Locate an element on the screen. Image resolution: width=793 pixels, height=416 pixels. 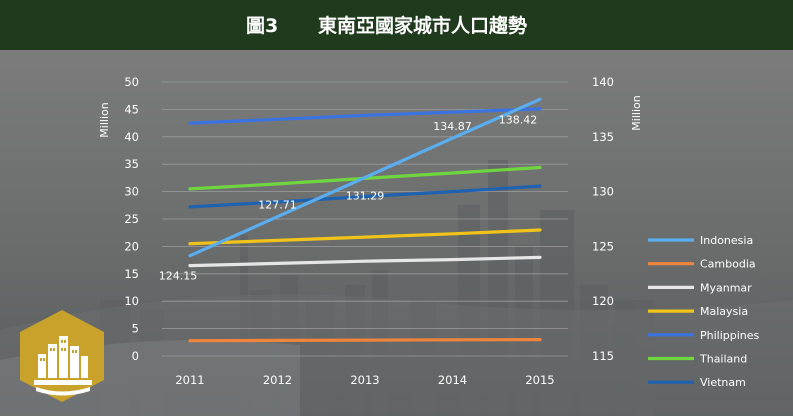
x-tick-label: 2014 is located at coordinates (452, 380).